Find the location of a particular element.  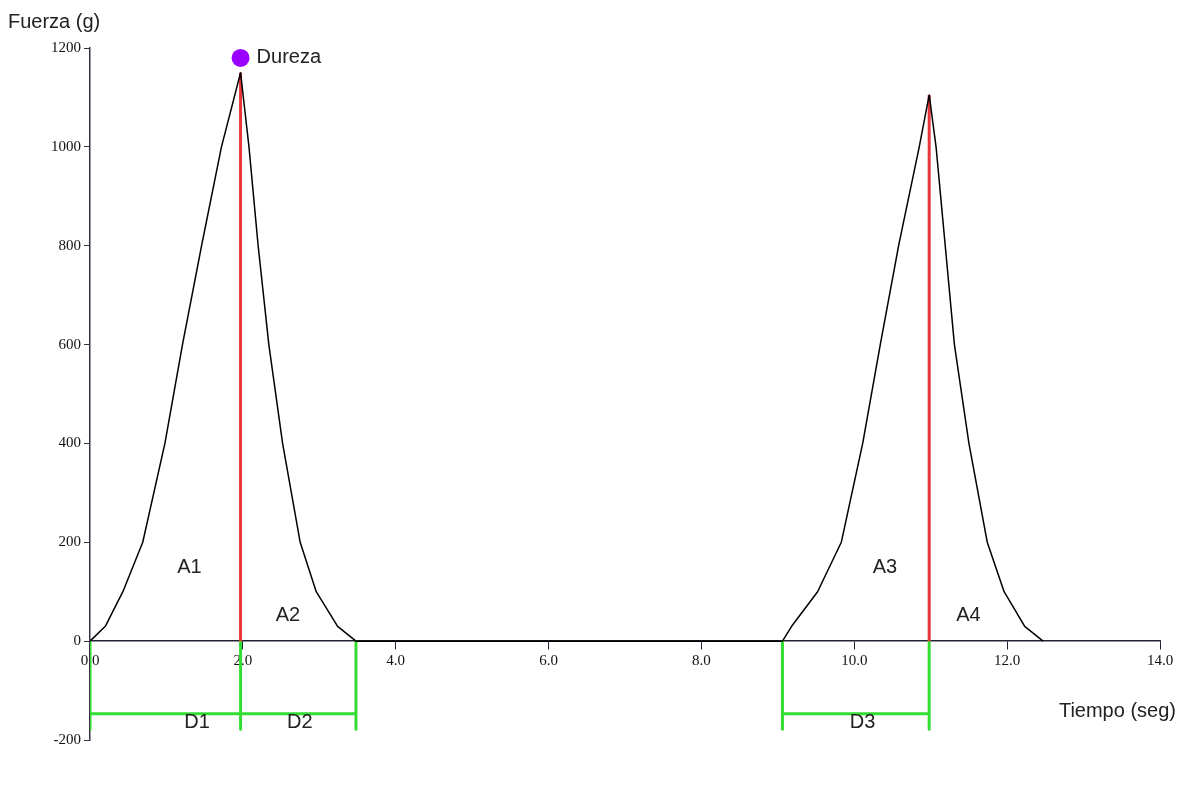

annotation: D3 is located at coordinates (862, 721).